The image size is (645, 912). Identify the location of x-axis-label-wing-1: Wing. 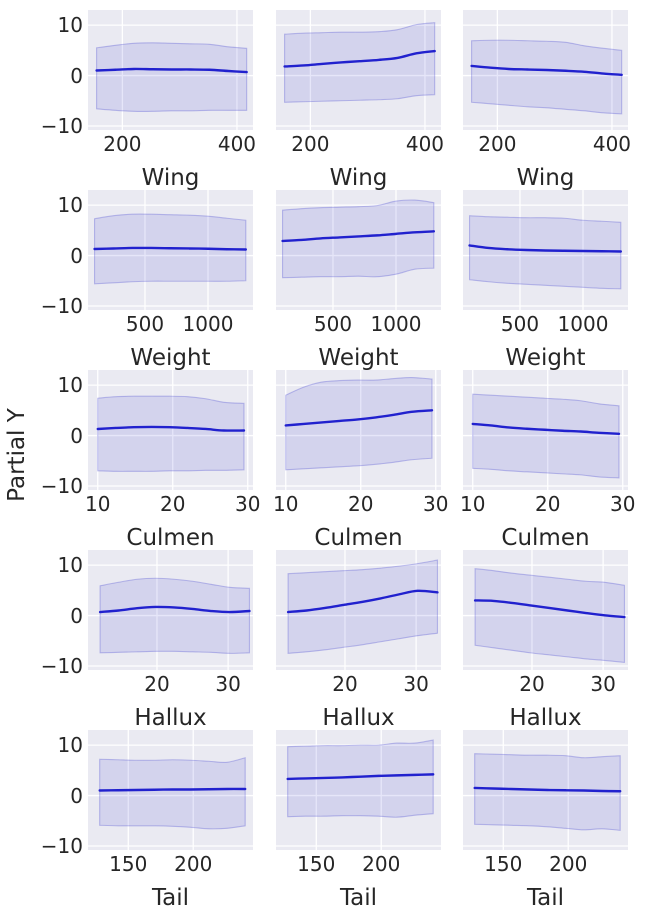
(170, 178).